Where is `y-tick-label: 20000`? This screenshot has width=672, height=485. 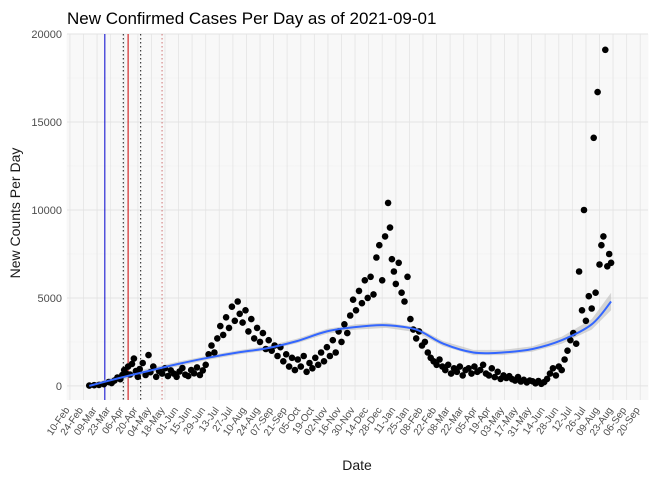
y-tick-label: 20000 is located at coordinates (46, 35).